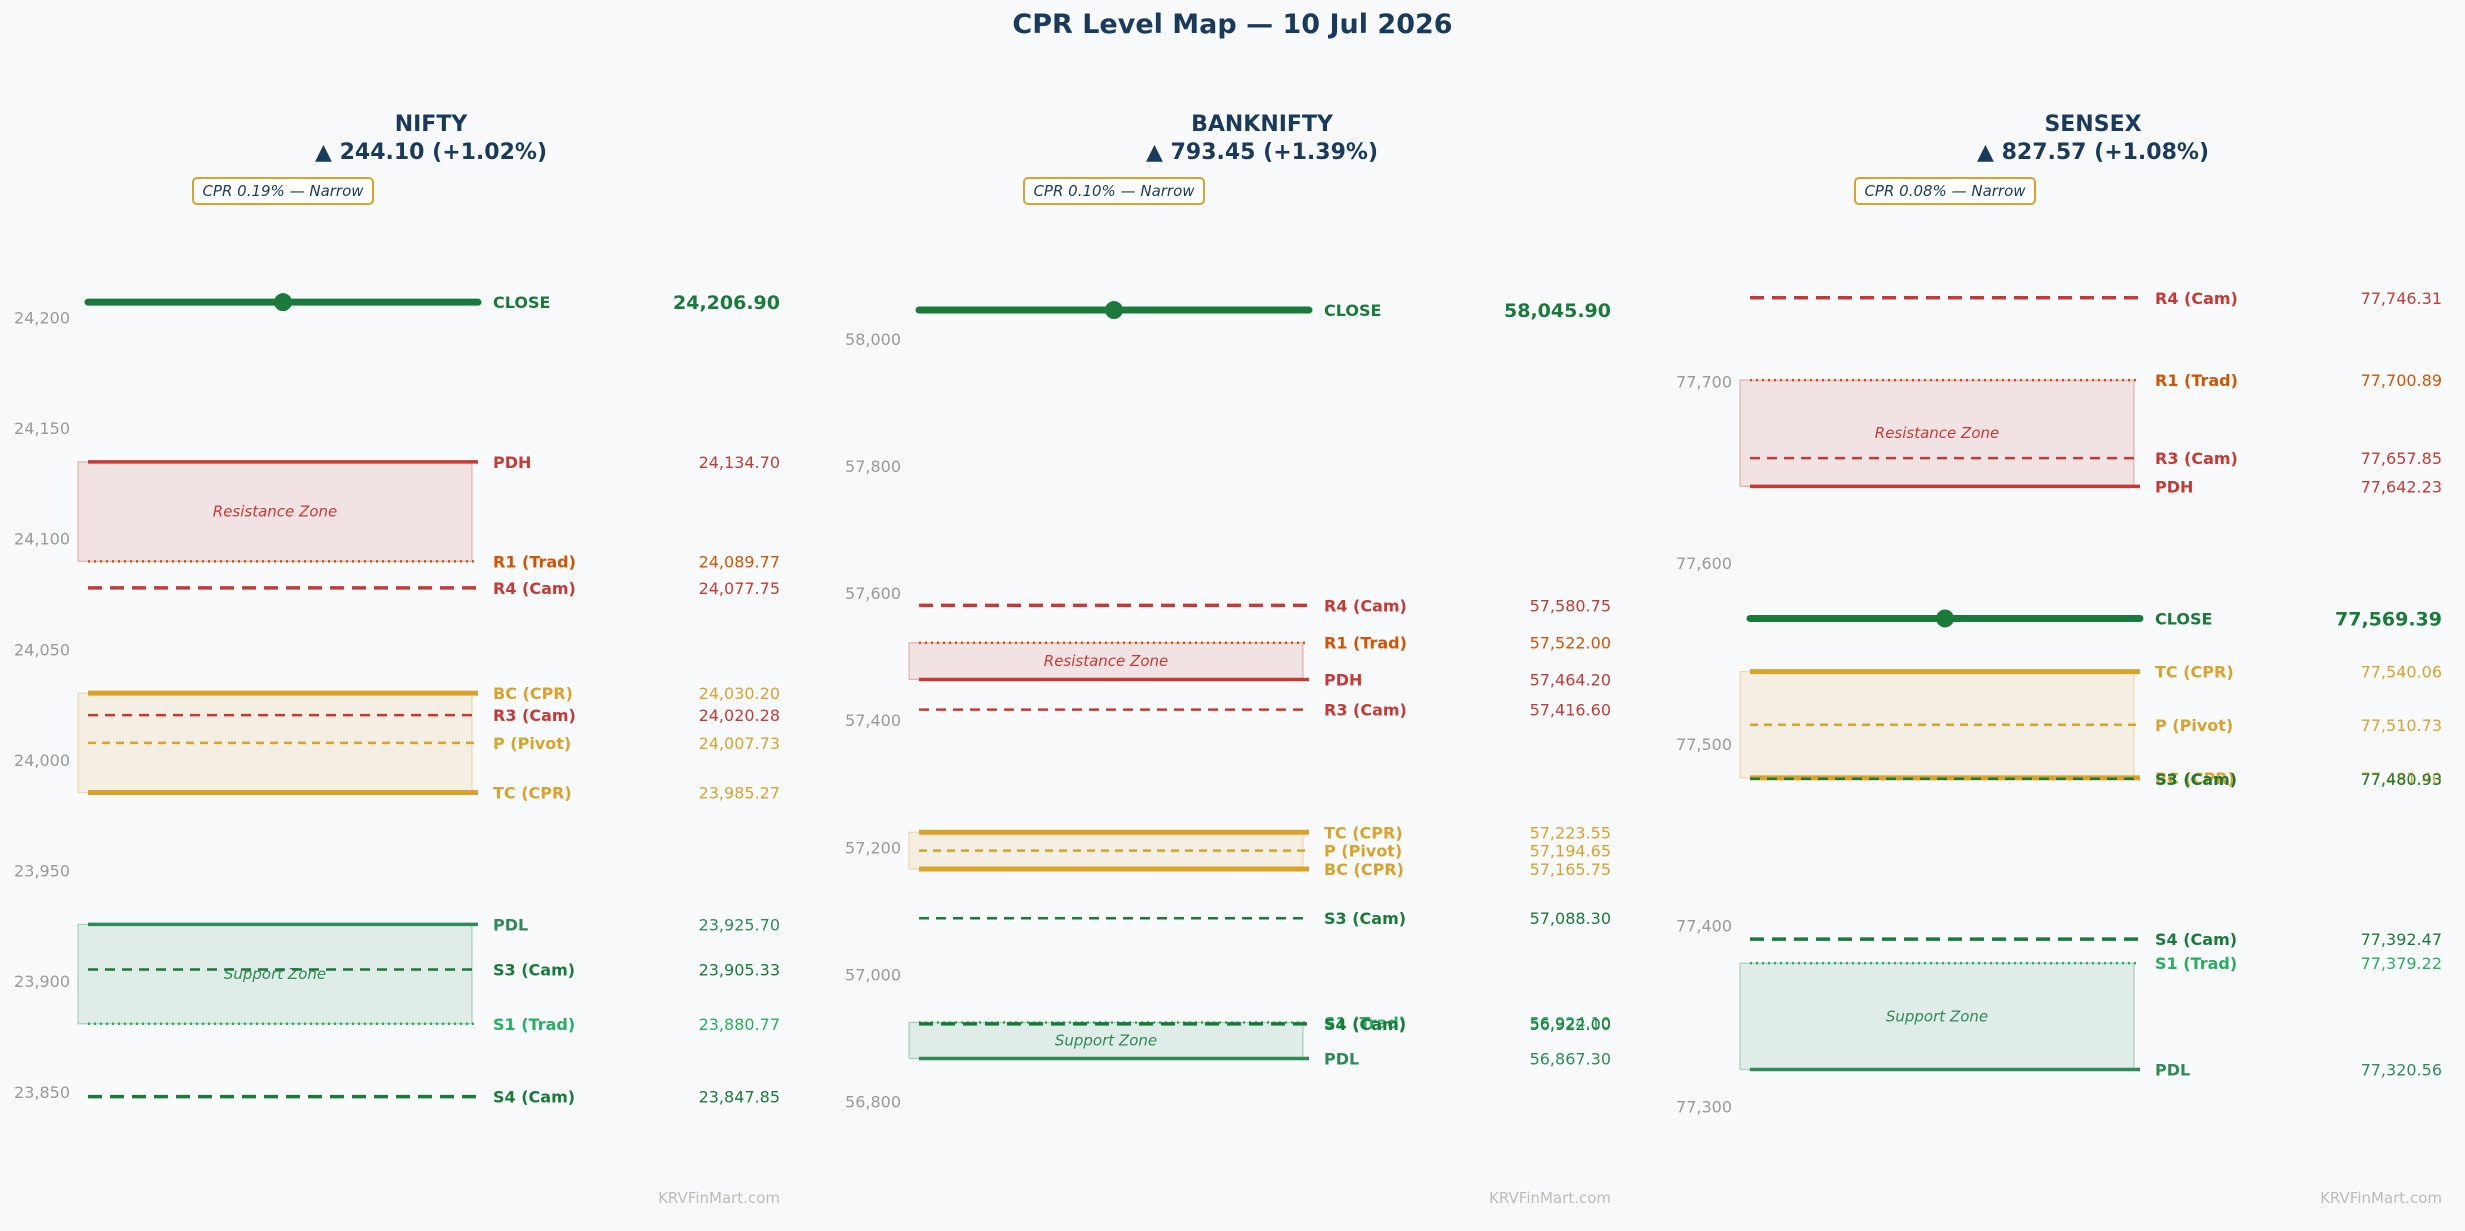 The height and width of the screenshot is (1231, 2465). What do you see at coordinates (873, 593) in the screenshot?
I see `y-tick-label: 57,600` at bounding box center [873, 593].